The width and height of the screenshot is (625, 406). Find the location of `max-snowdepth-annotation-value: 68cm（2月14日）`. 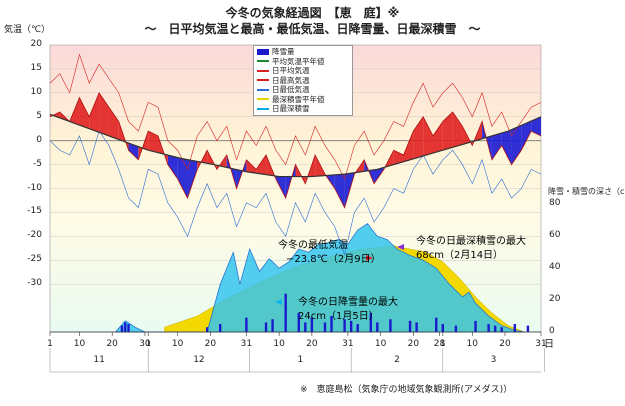

max-snowdepth-annotation-value: 68cm（2月14日） is located at coordinates (460, 255).